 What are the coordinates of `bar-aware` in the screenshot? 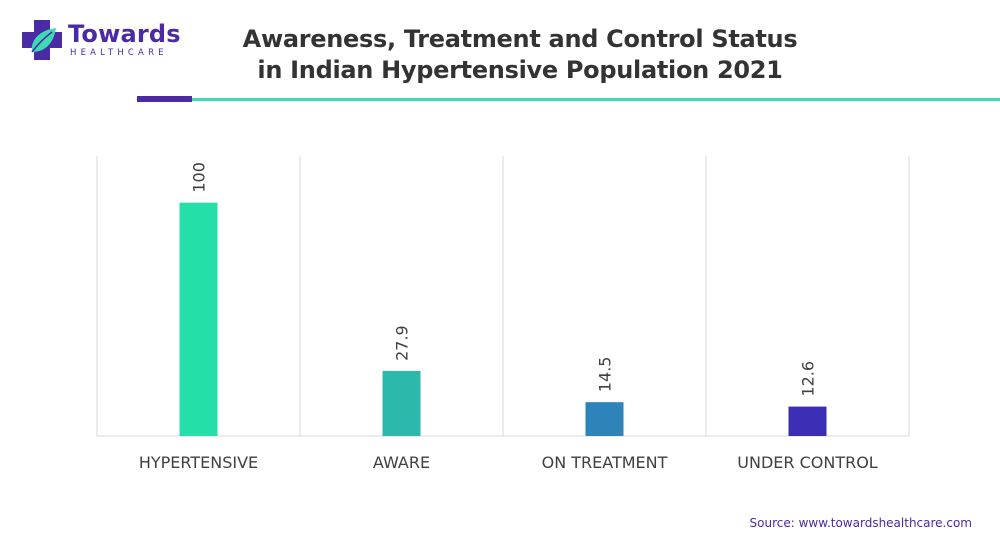 It's located at (401, 403).